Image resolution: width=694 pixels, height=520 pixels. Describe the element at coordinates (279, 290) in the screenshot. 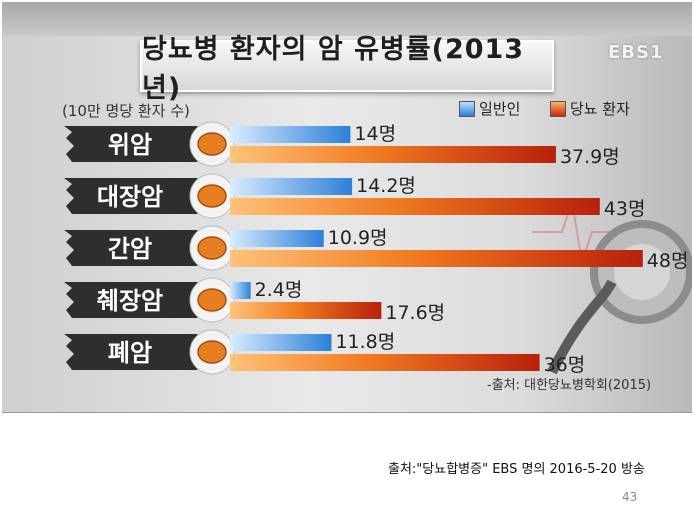

I see `value-label-general: 2.4명` at that location.